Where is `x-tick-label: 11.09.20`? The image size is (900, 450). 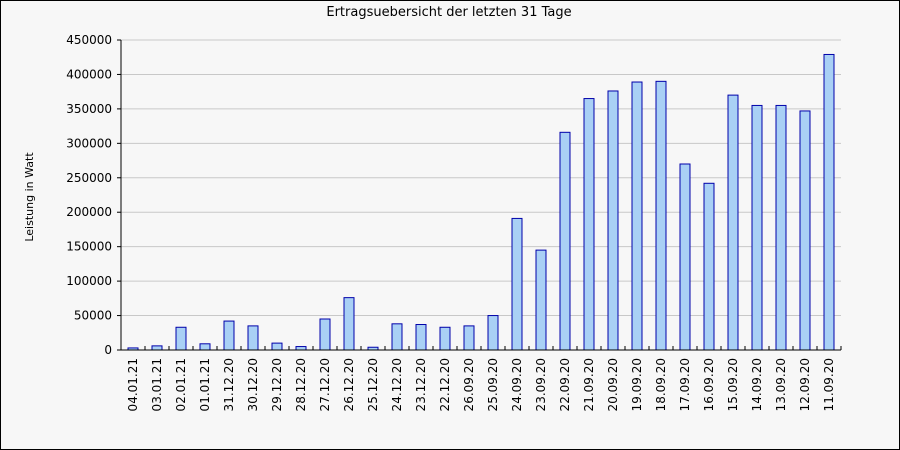
x-tick-label: 11.09.20 is located at coordinates (829, 384).